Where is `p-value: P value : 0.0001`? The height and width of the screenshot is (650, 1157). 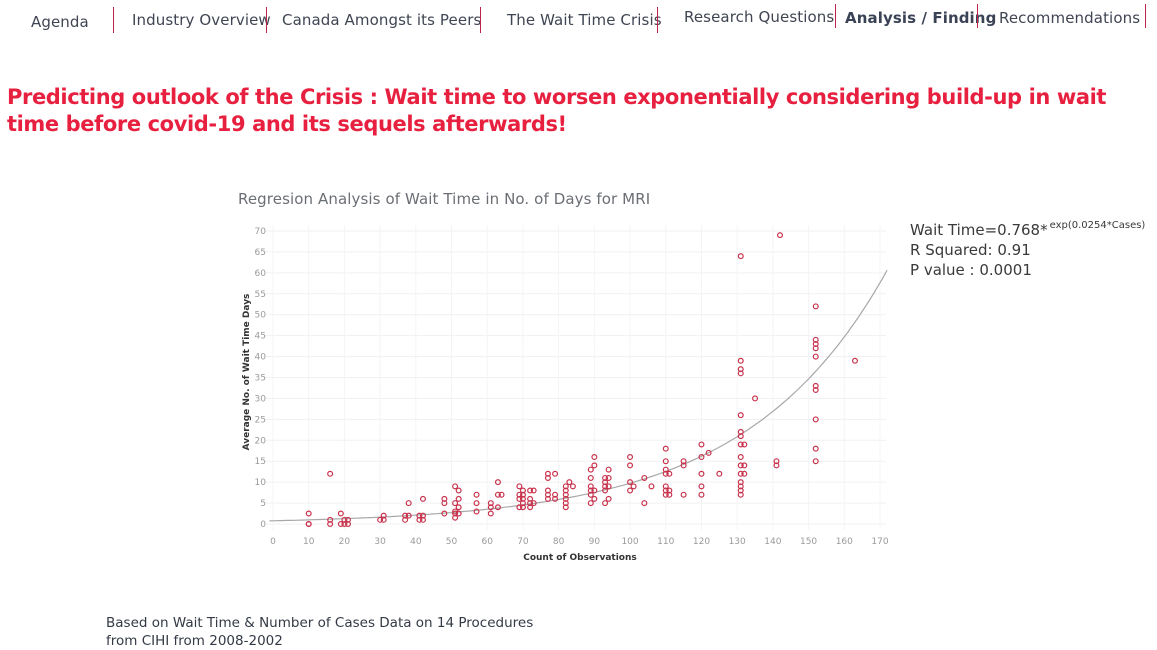
p-value: P value : 0.0001 is located at coordinates (971, 270).